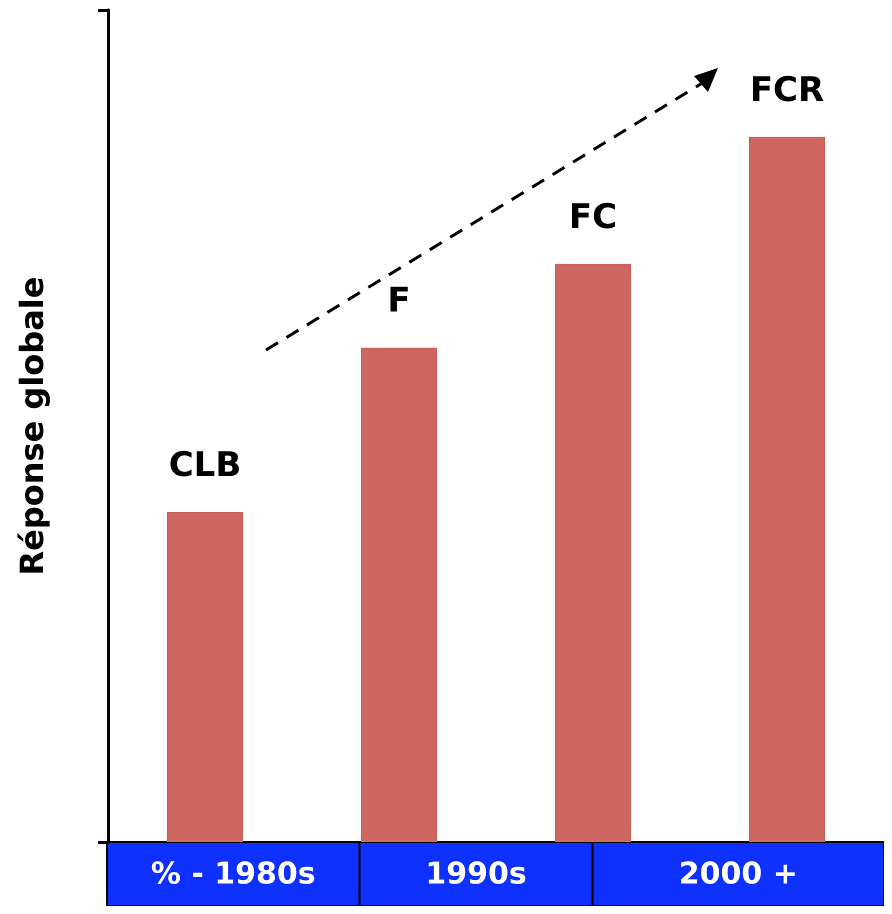  What do you see at coordinates (593, 216) in the screenshot?
I see `x-tick-label: FC` at bounding box center [593, 216].